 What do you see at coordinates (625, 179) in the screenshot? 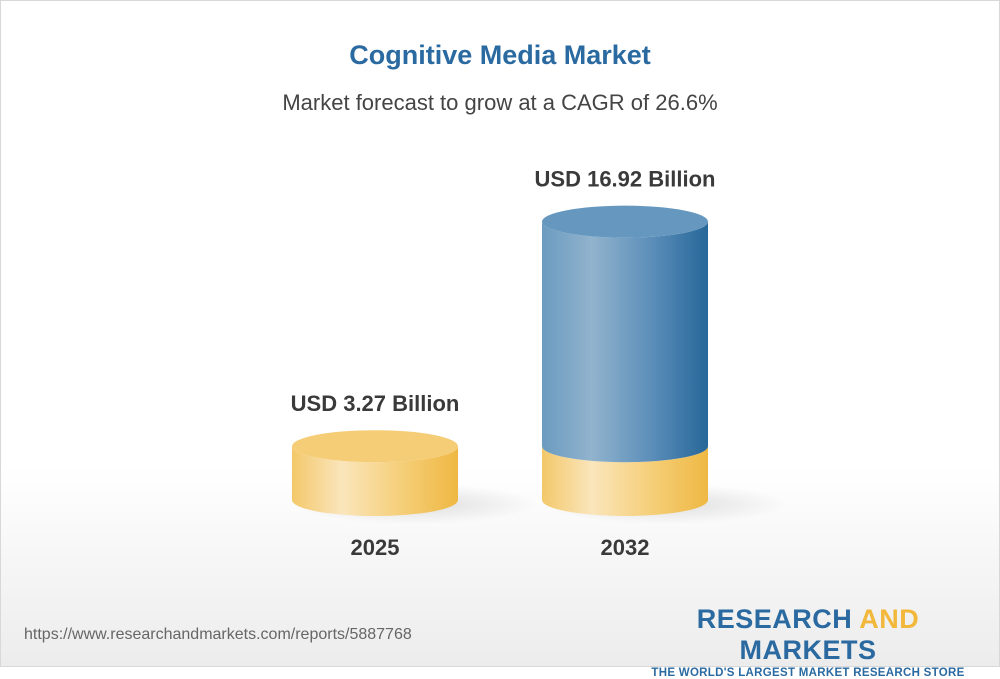
I see `value-label: USD 16.92 Billion` at bounding box center [625, 179].